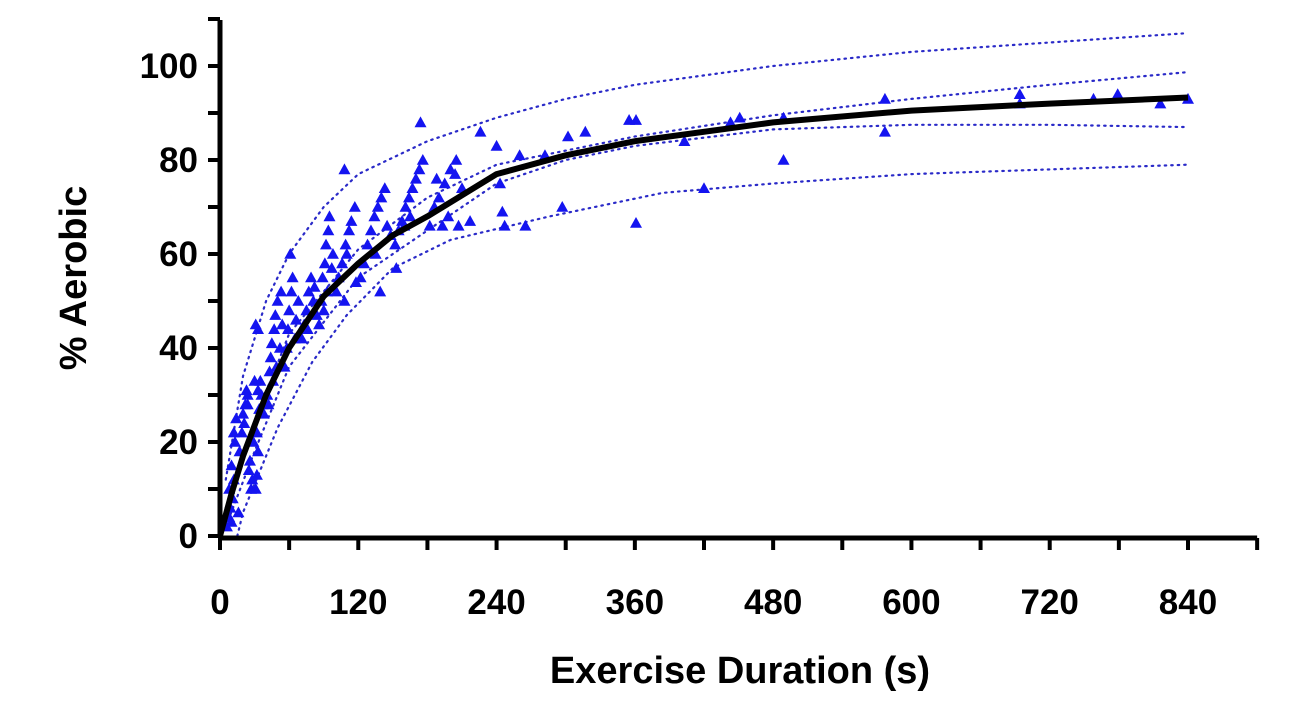 This screenshot has height=721, width=1300. Describe the element at coordinates (496, 602) in the screenshot. I see `x-tick-label: 240` at that location.